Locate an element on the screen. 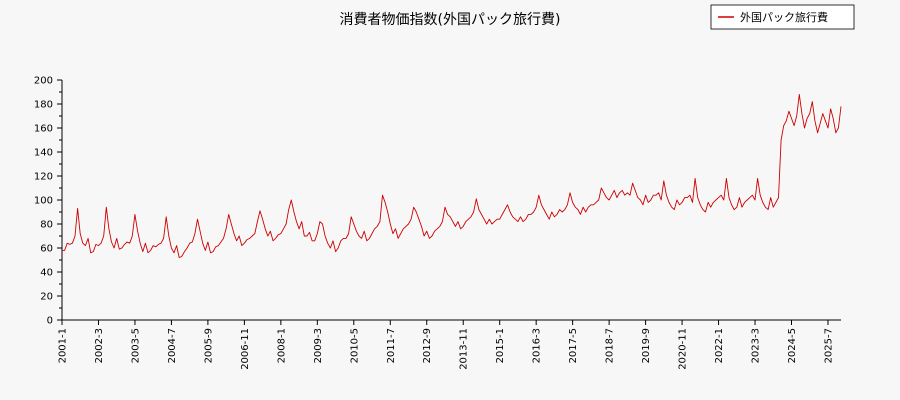 This screenshot has width=900, height=400. x-tick-label: 2009-3 is located at coordinates (318, 345).